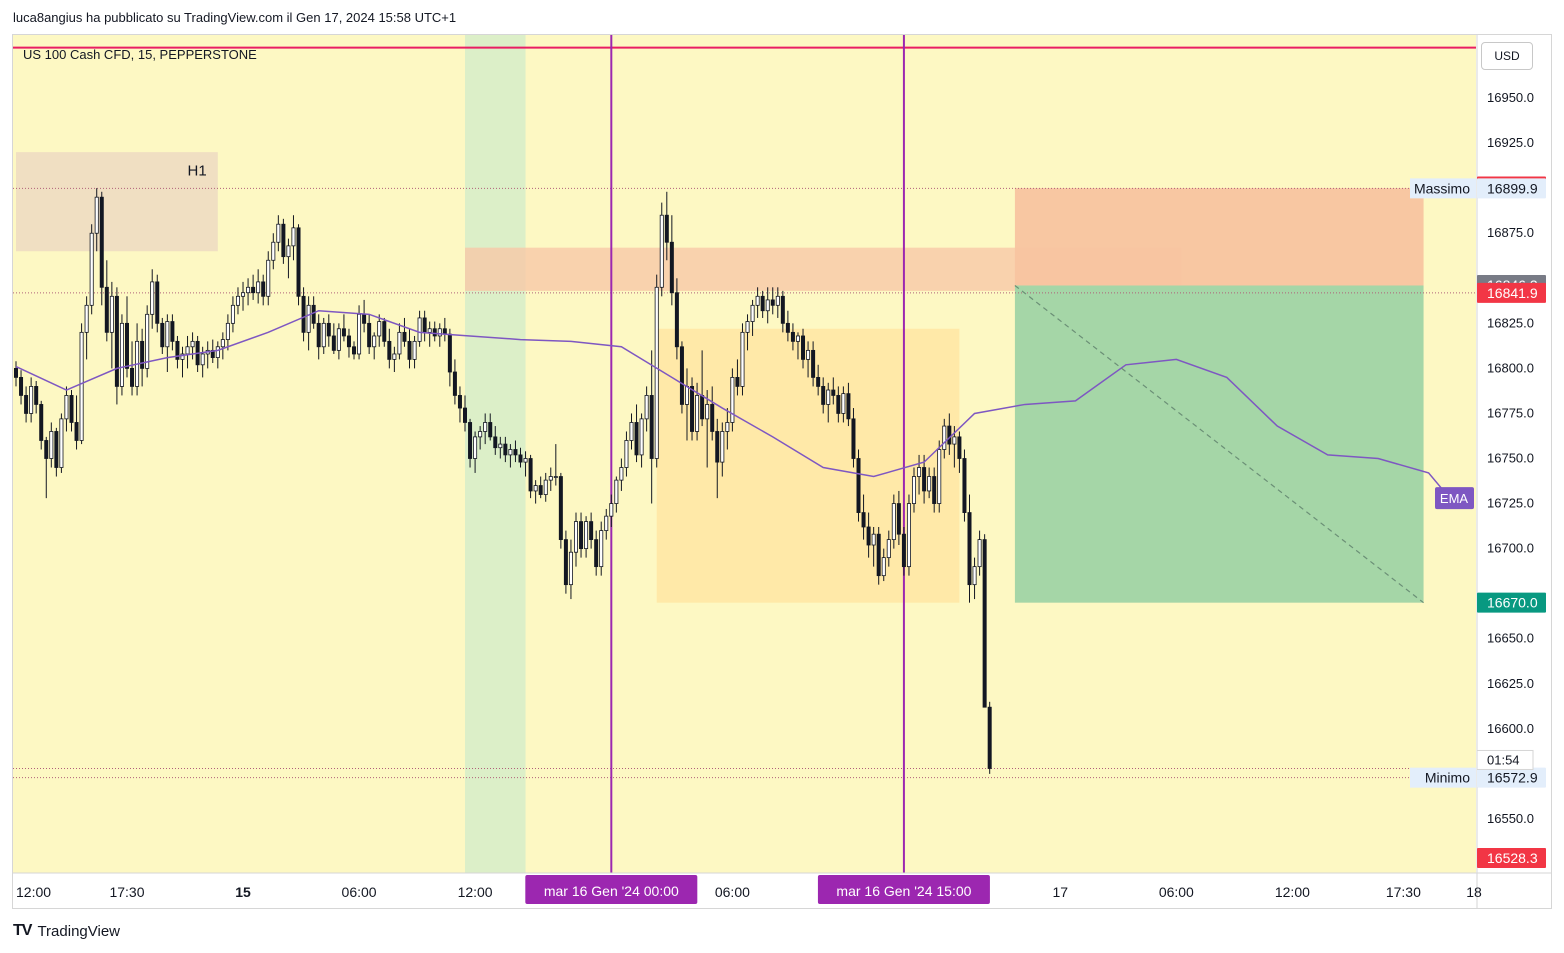 The width and height of the screenshot is (1564, 953). What do you see at coordinates (78, 931) in the screenshot?
I see `footer-brand: TradingView` at bounding box center [78, 931].